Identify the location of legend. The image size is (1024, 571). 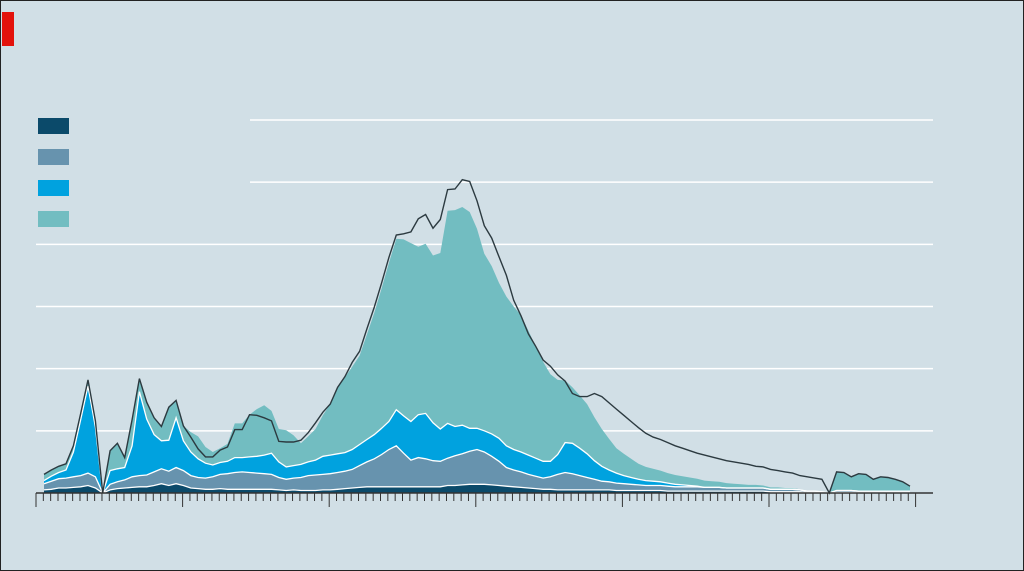
(53, 180).